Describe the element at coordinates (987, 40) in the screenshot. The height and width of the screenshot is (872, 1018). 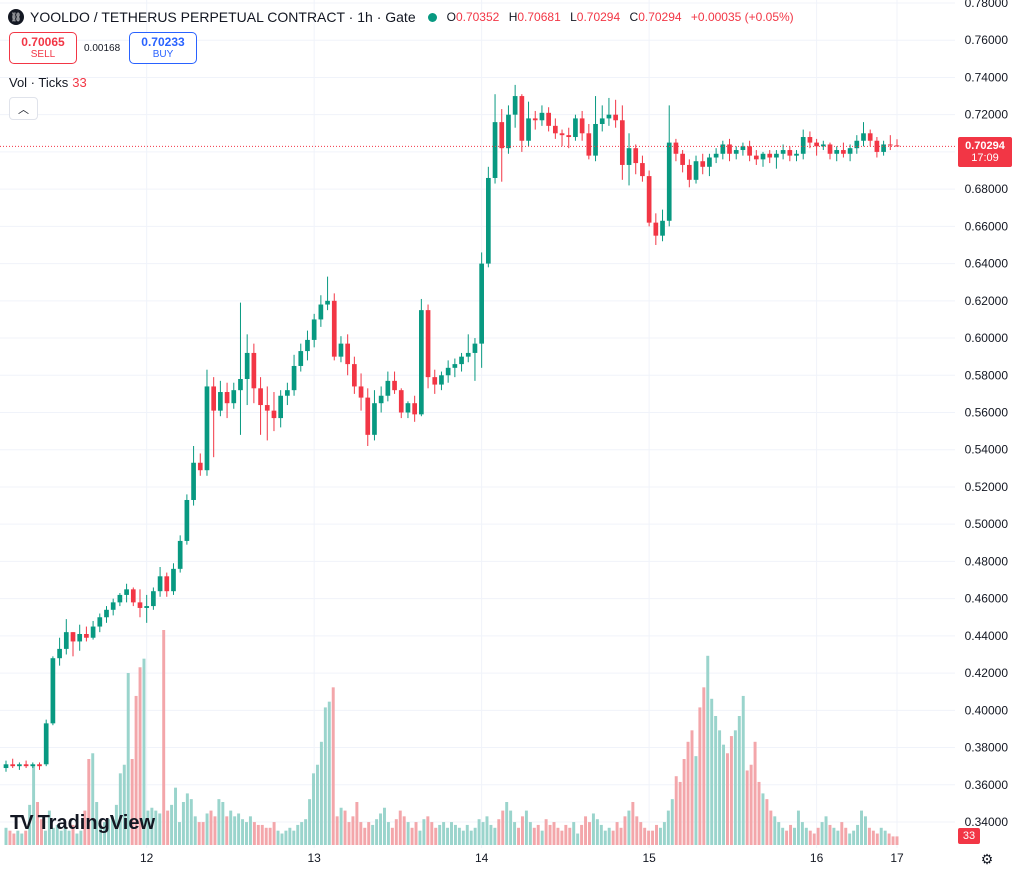
I see `price-tick-label: 0.76000` at that location.